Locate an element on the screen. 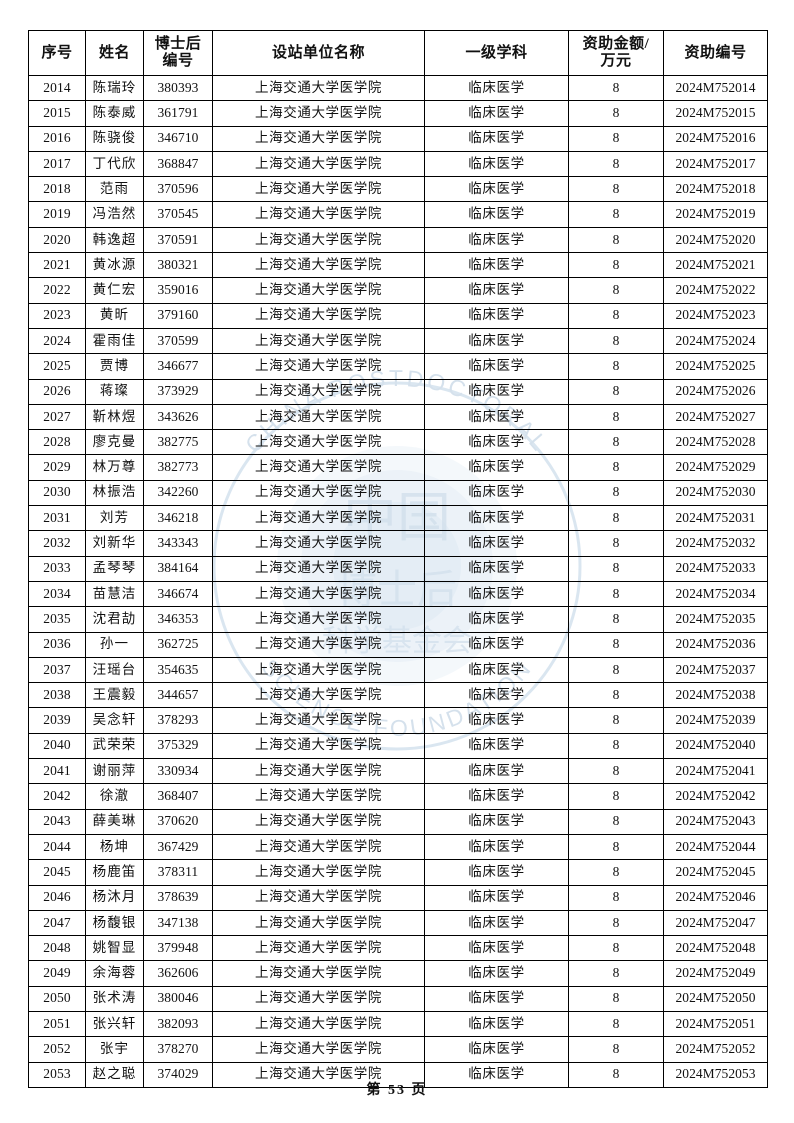 The height and width of the screenshot is (1123, 794). table-row: 2044 杨坤 367429 上海交通大学医学院 临床医学 8 2024M752044 is located at coordinates (398, 847).